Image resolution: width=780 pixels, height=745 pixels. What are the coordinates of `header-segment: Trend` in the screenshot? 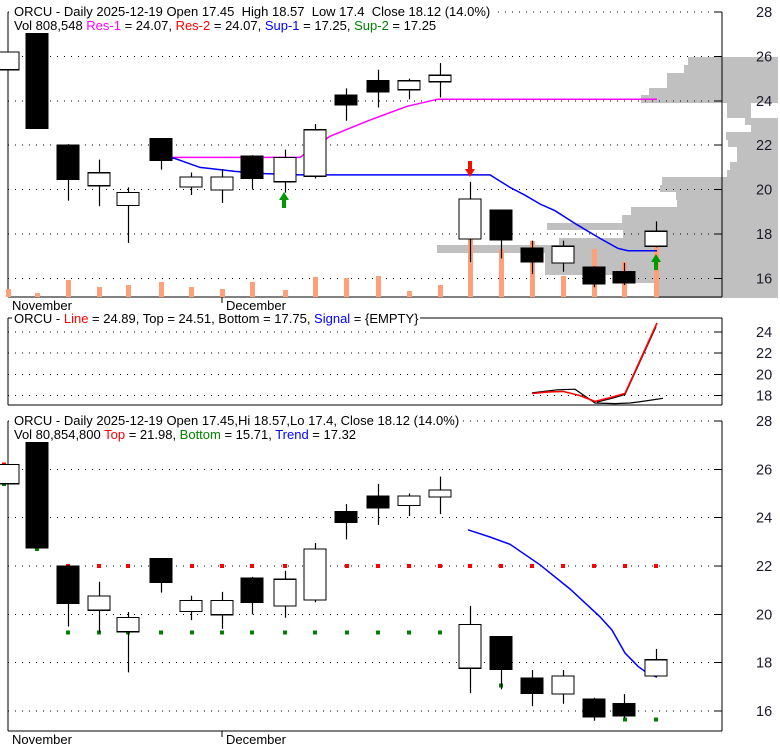 It's located at (292, 434).